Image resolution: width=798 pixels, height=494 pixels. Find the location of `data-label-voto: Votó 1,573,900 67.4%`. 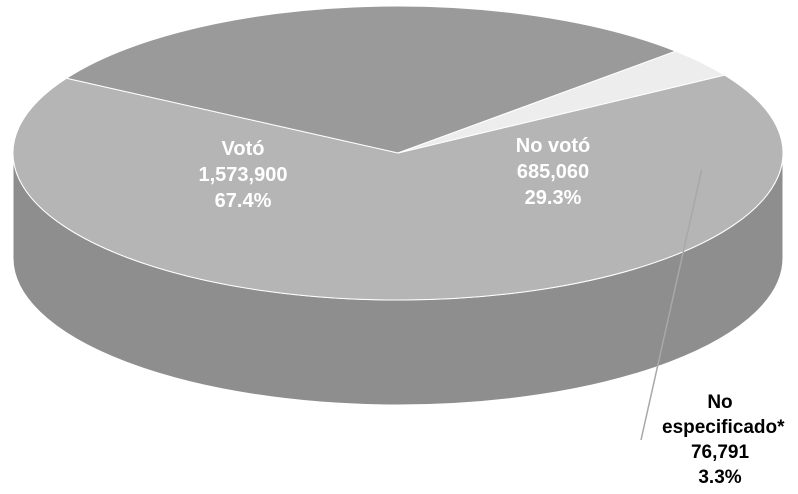

data-label-voto: Votó 1,573,900 67.4% is located at coordinates (243, 175).